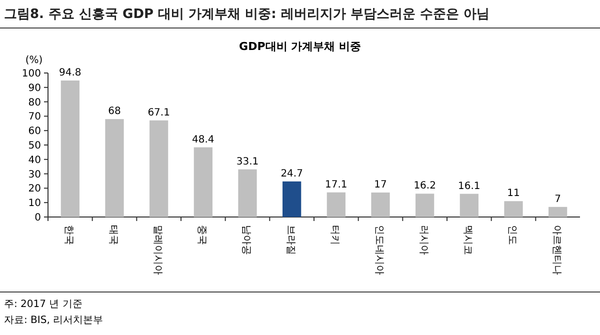 Image resolution: width=600 pixels, height=335 pixels. I want to click on x-tick-label: 인도네시아, so click(379, 250).